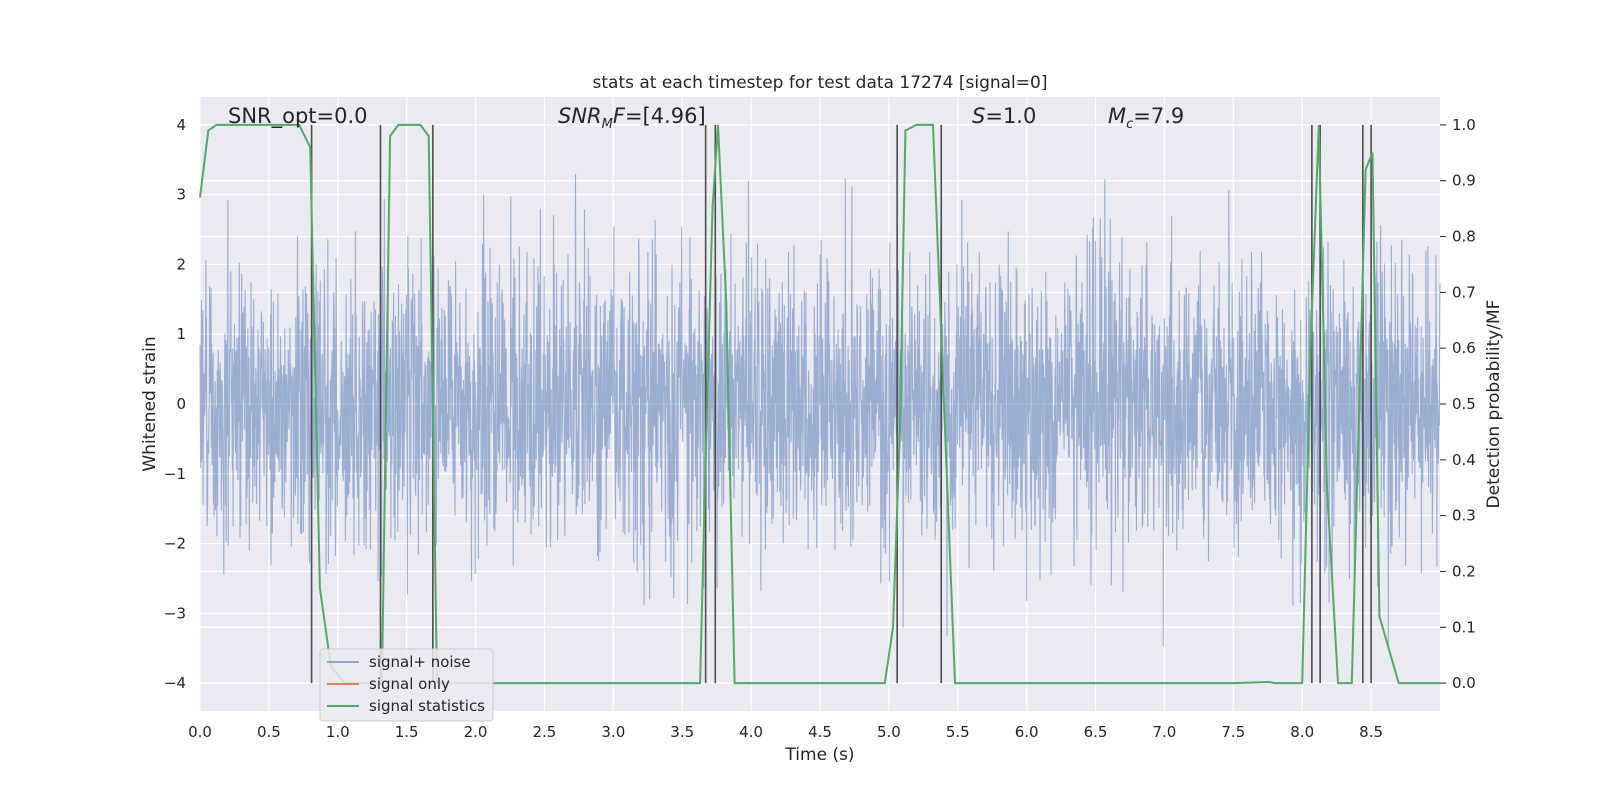 The image size is (1600, 800). I want to click on legend-label-stats: signal statistics, so click(427, 706).